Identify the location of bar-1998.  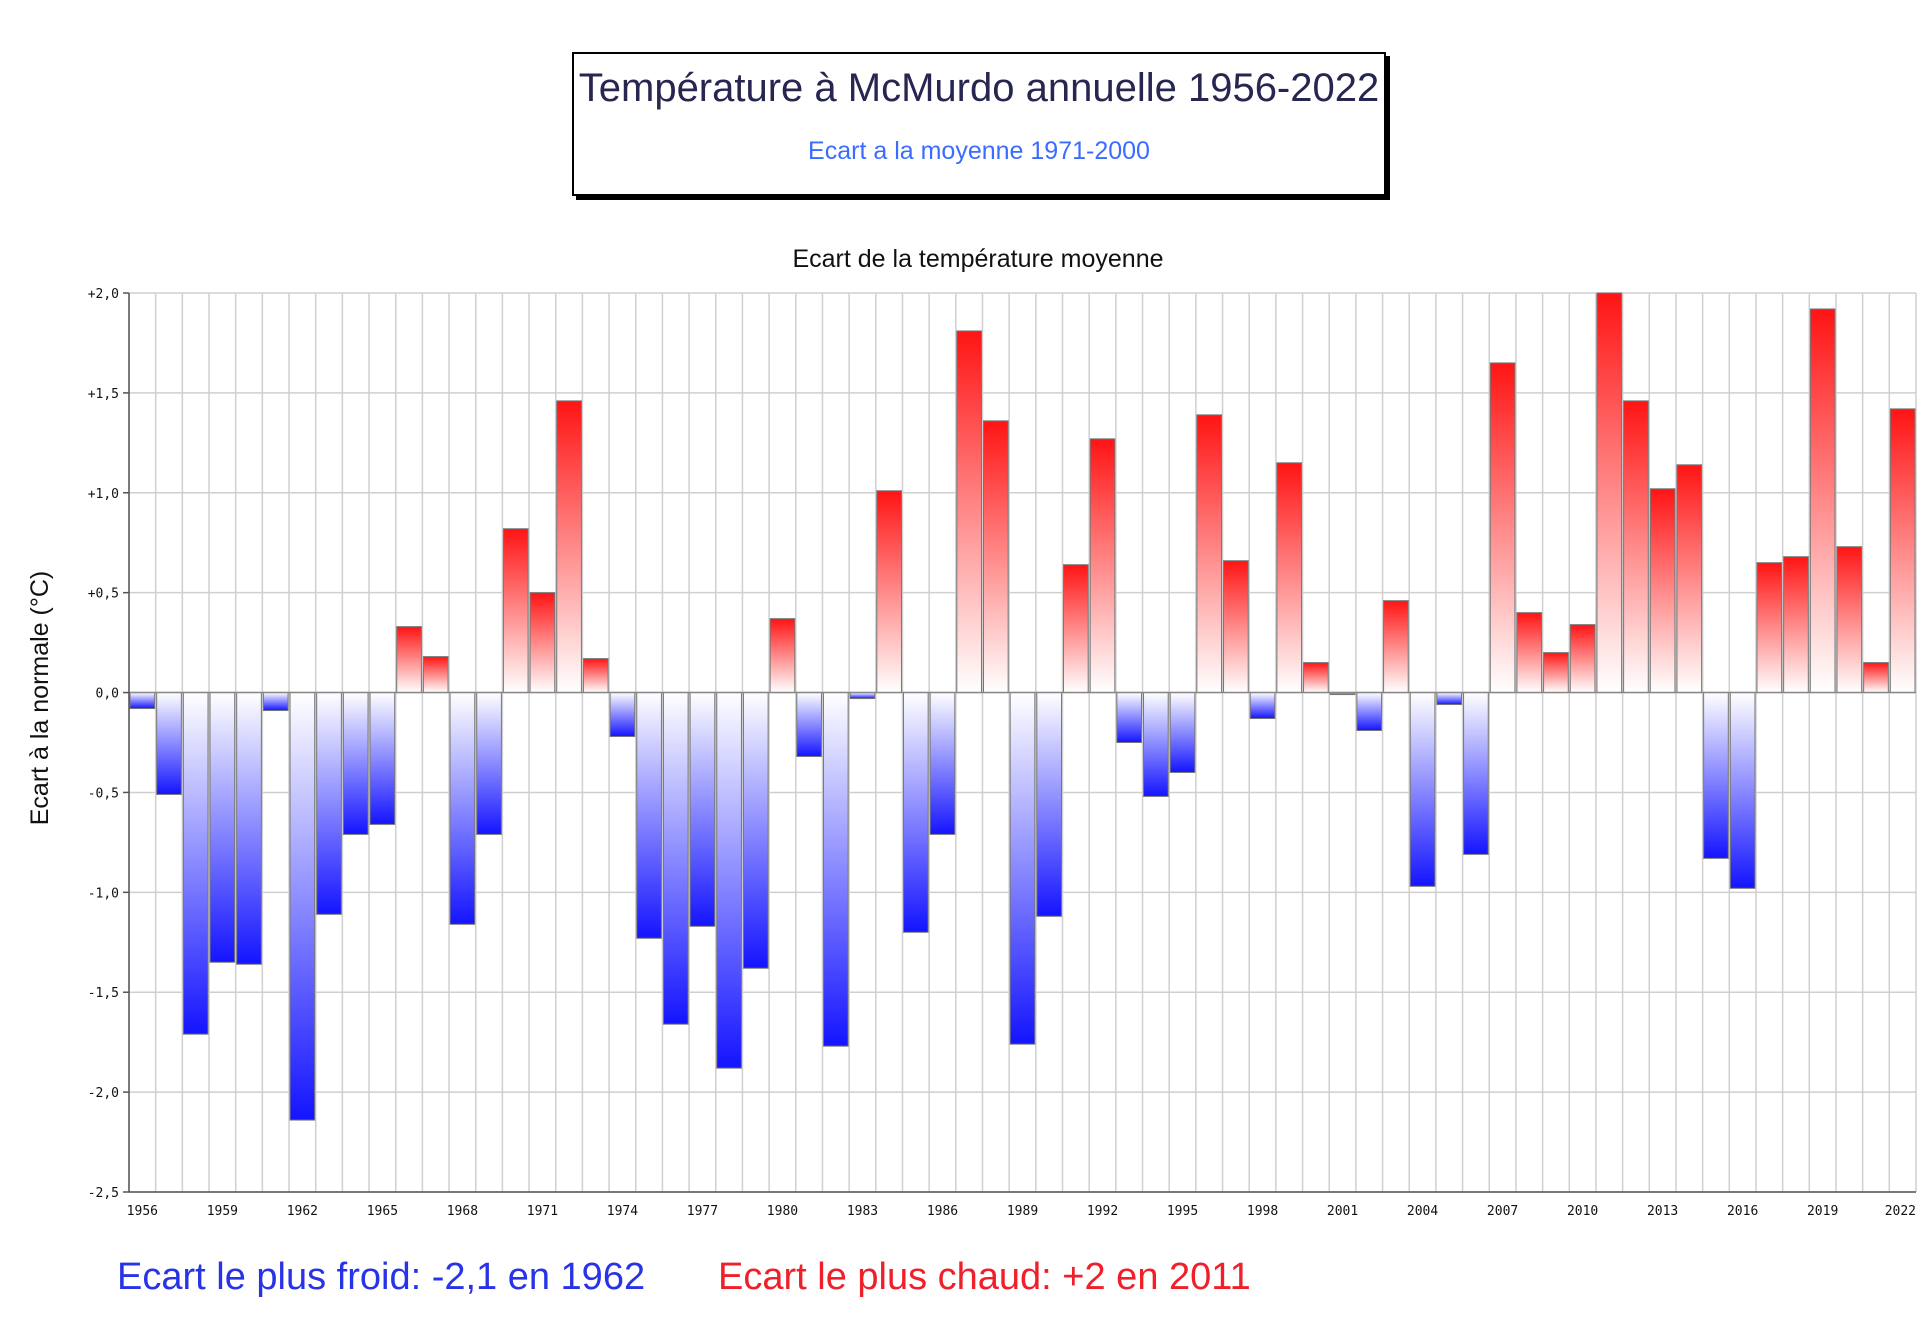
(1262, 706).